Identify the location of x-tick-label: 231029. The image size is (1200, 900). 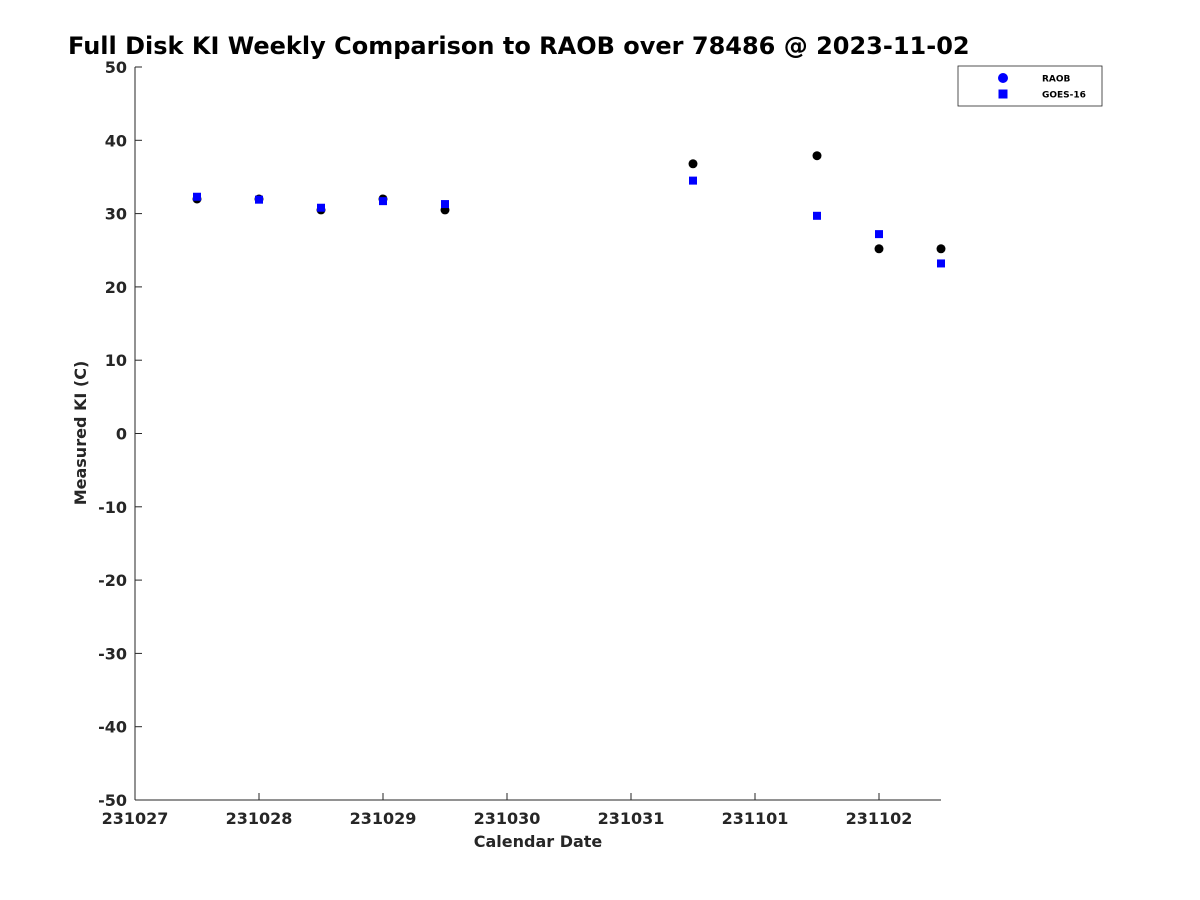
(383, 818).